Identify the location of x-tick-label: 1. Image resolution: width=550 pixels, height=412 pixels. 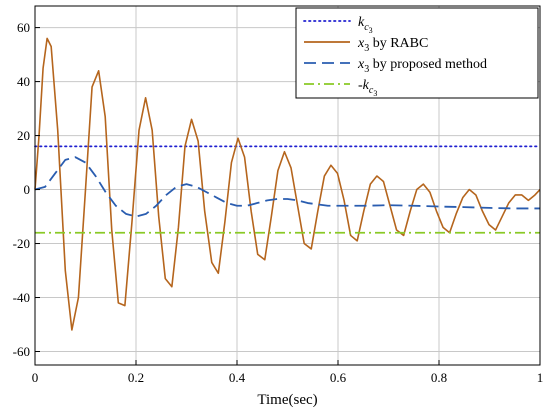
(540, 377).